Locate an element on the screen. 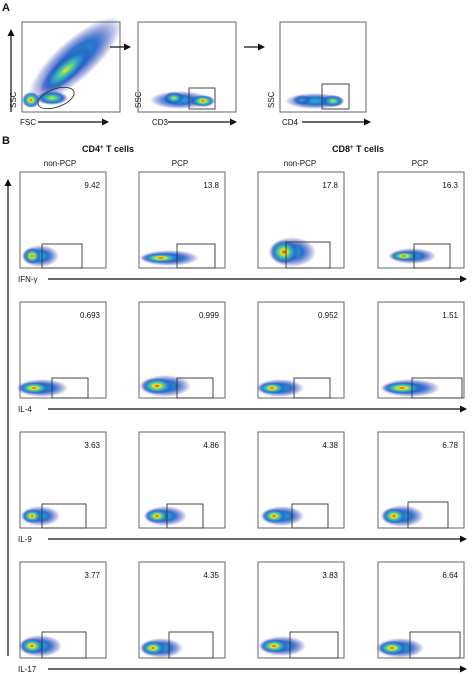 The image size is (474, 676). gate-percentage: 17.8 is located at coordinates (330, 185).